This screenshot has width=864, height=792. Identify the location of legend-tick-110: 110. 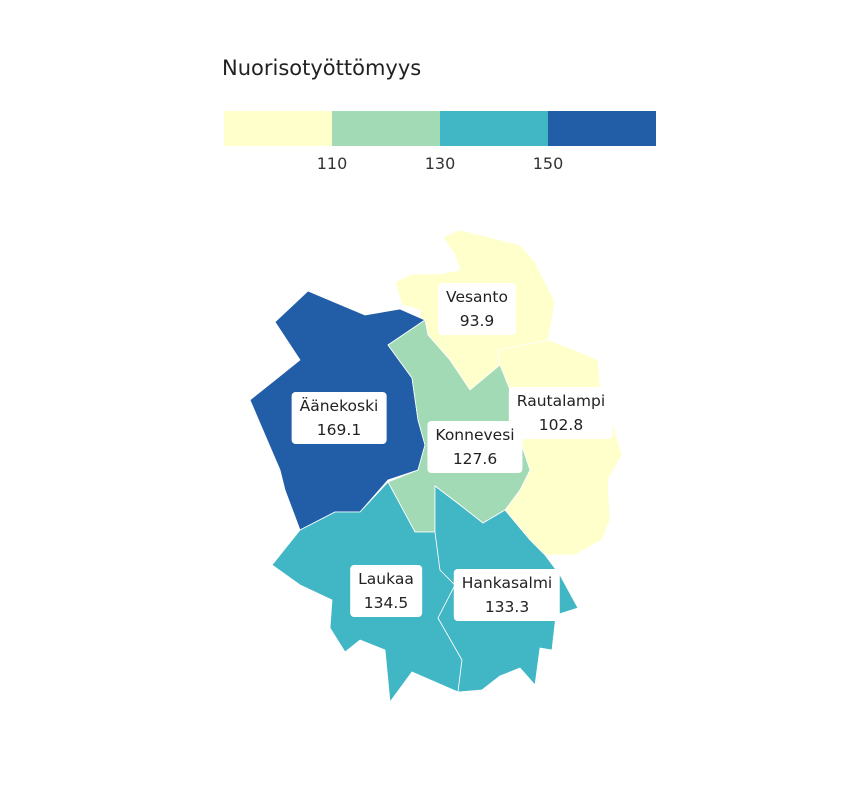
(332, 163).